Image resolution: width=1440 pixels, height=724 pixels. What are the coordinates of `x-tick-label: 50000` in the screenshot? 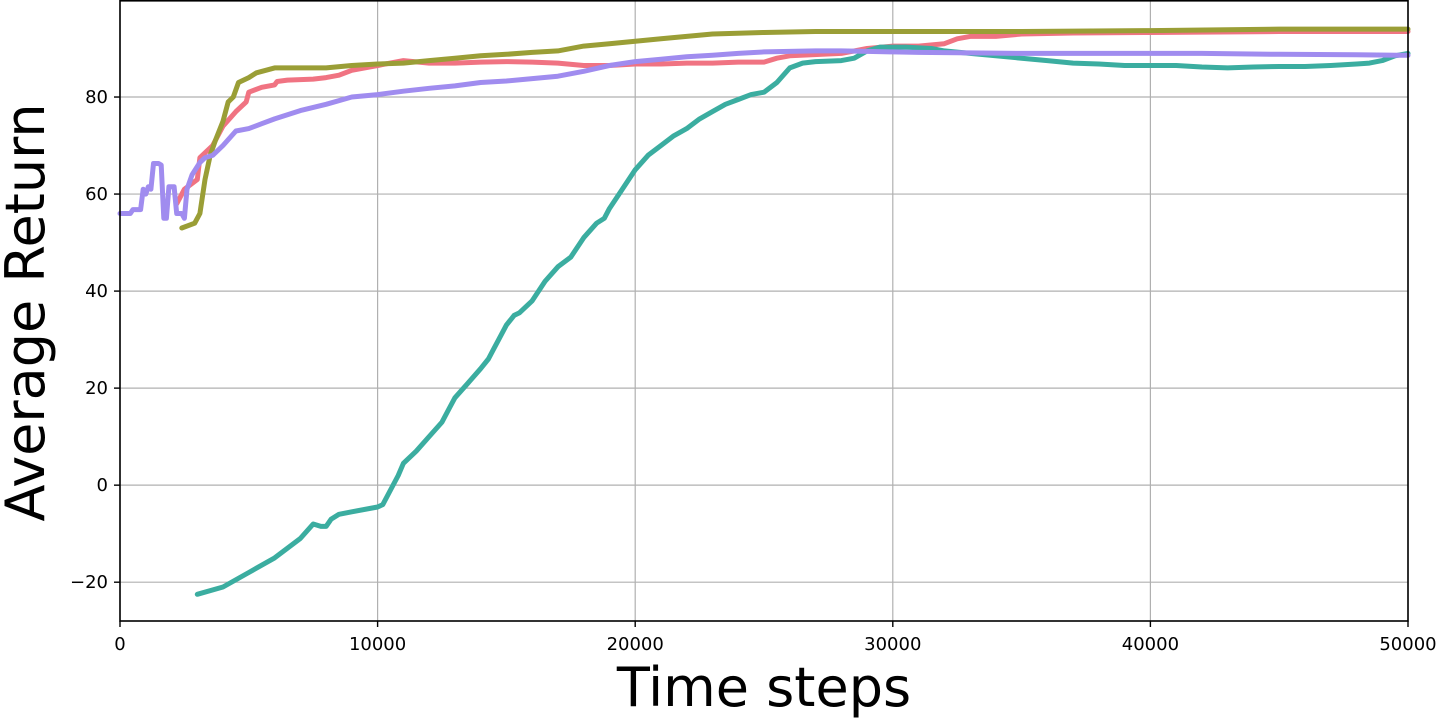 It's located at (1407, 644).